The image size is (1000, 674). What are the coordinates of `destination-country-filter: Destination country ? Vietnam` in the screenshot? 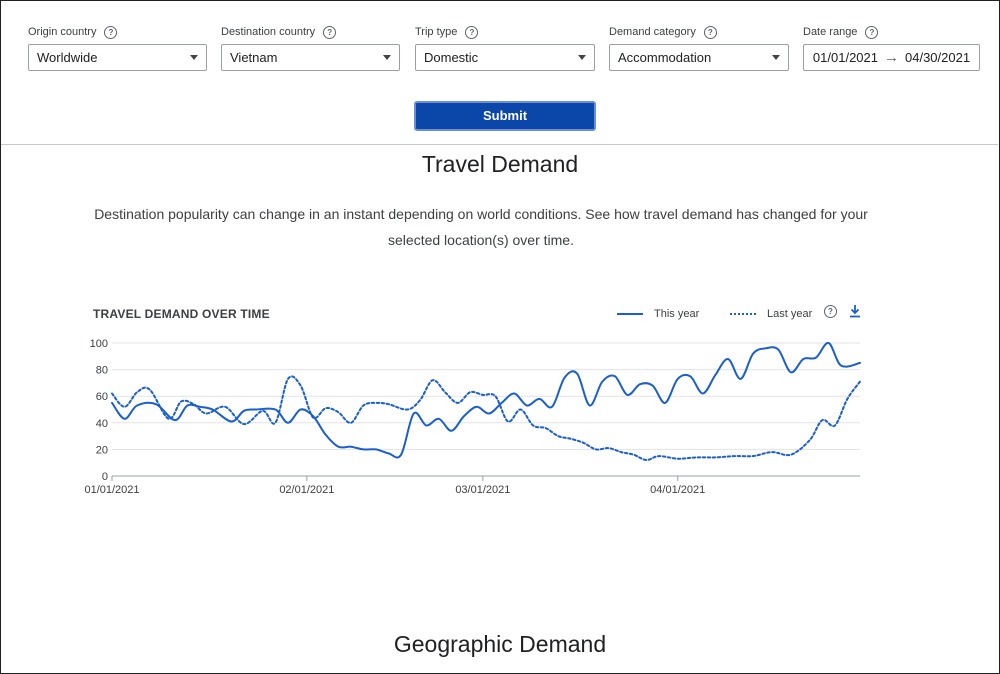 It's located at (310, 47).